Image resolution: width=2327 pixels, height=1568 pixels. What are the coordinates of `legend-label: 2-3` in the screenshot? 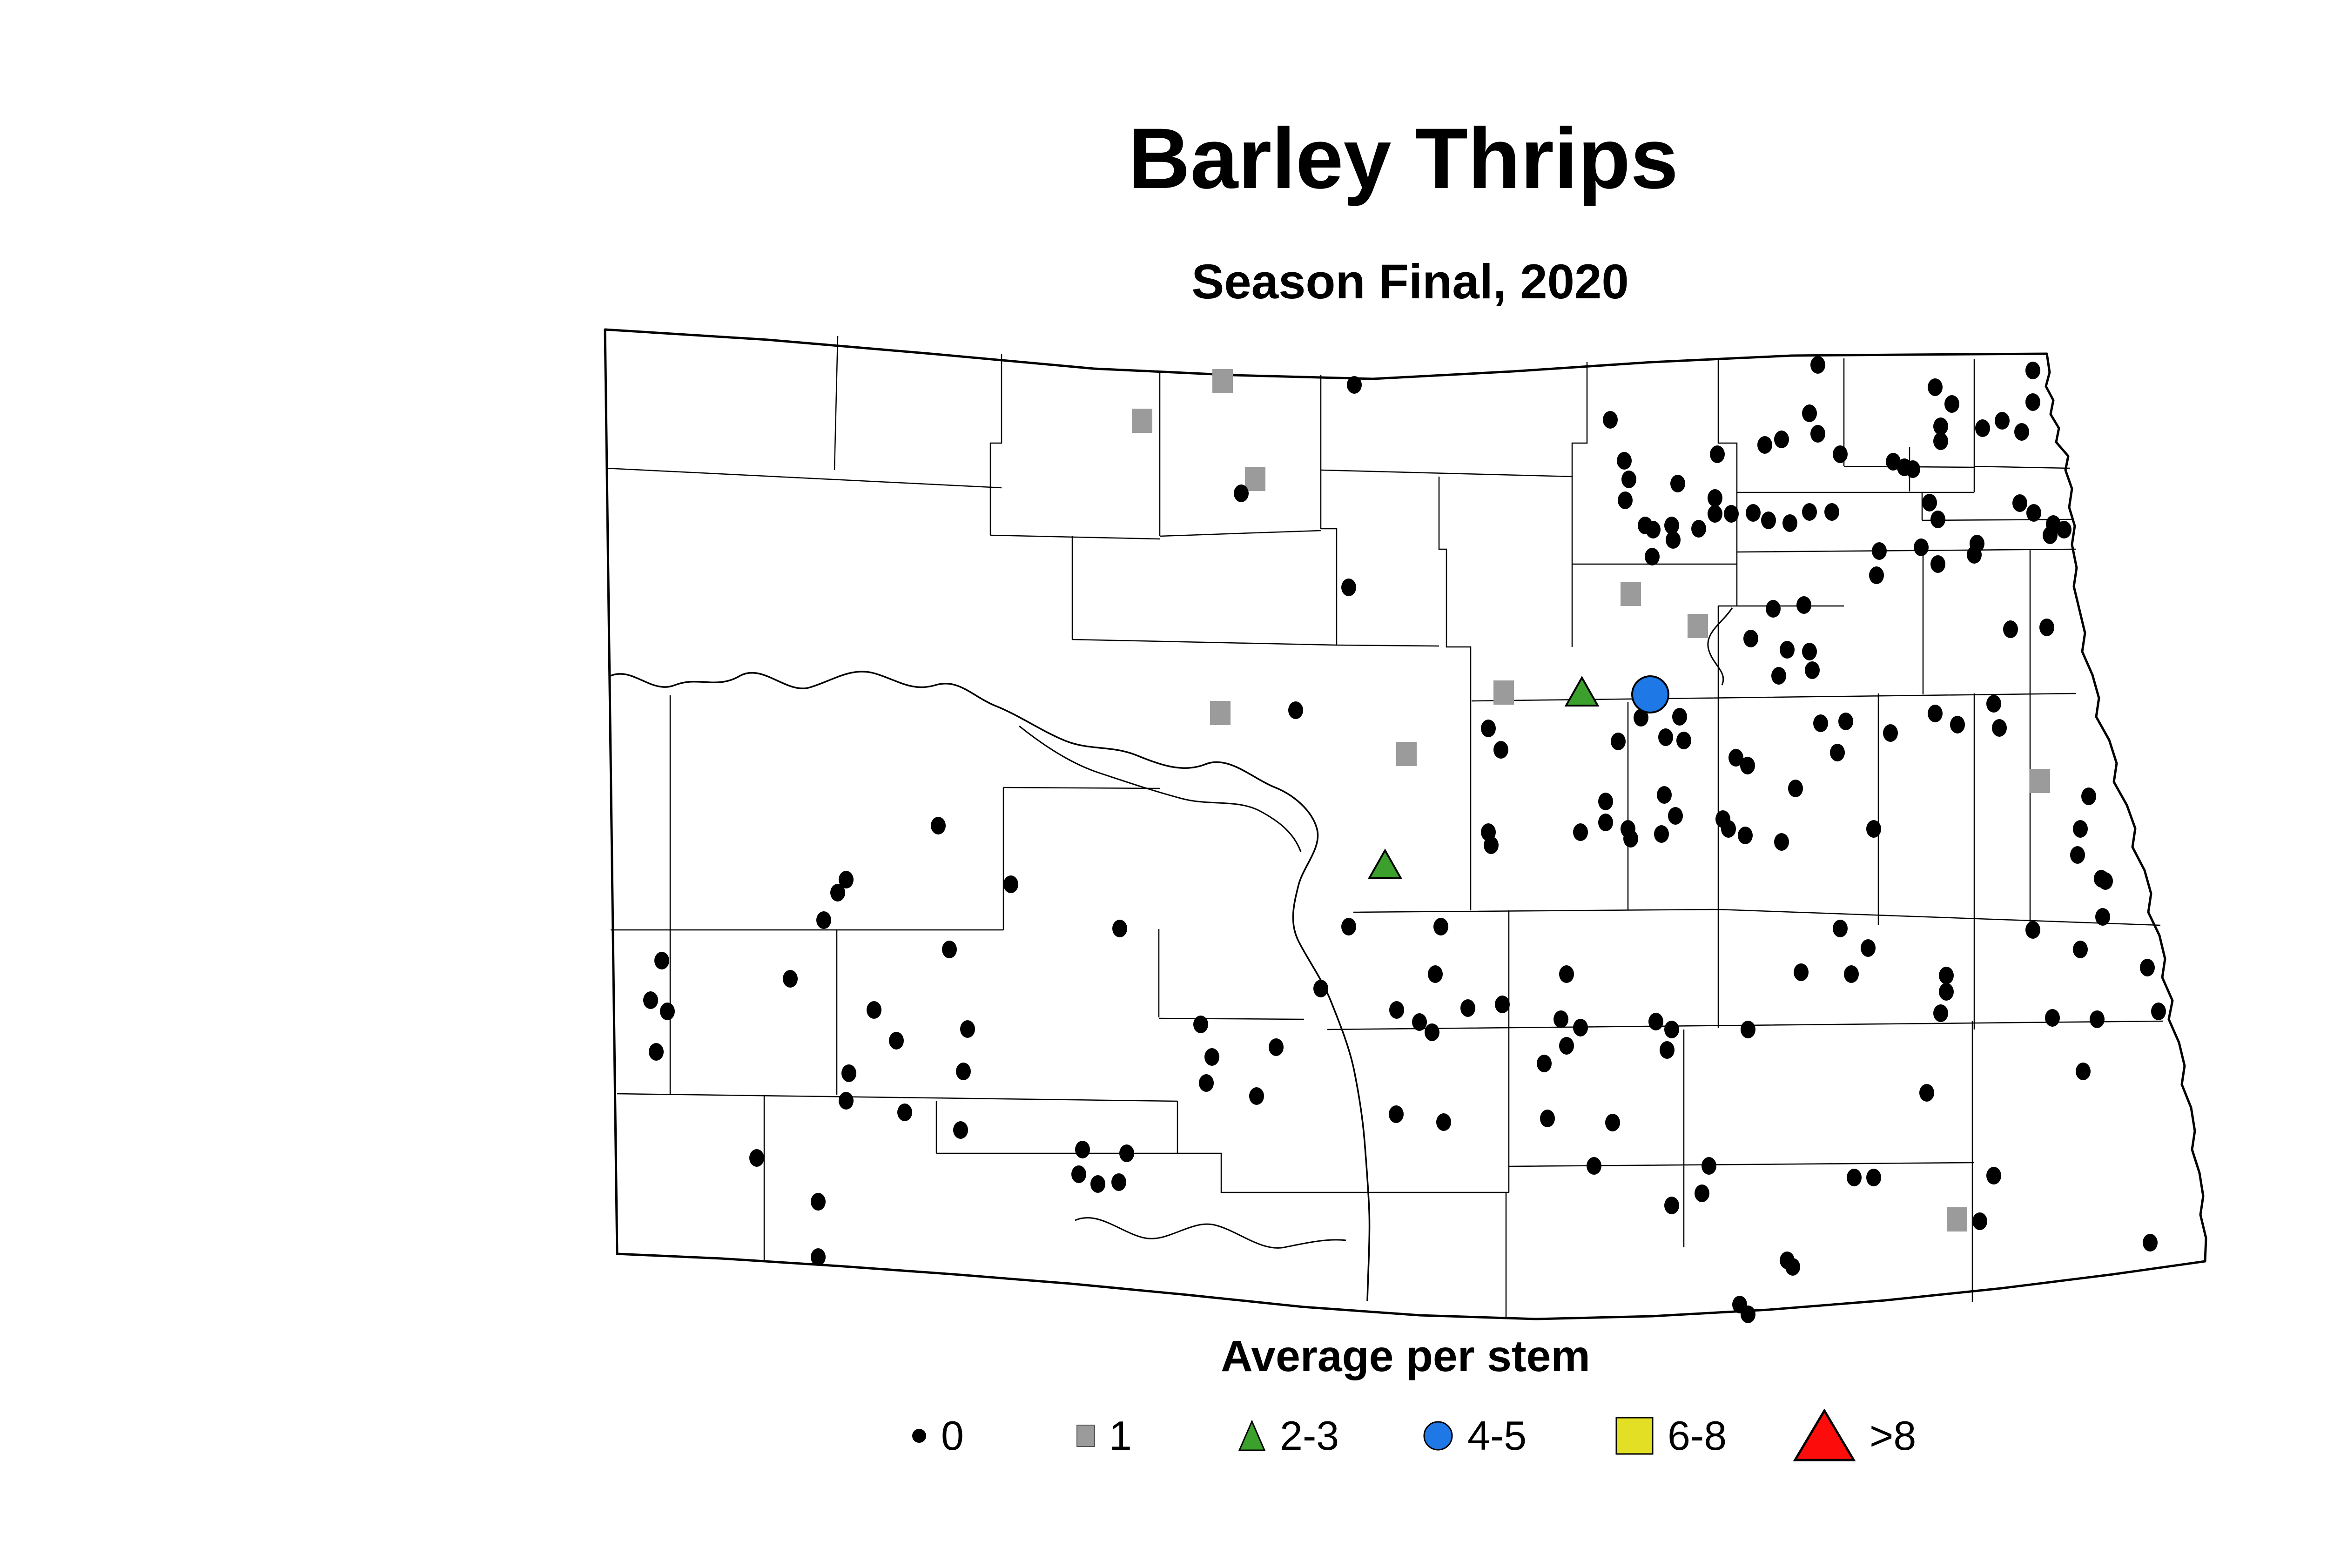 It's located at (1309, 1436).